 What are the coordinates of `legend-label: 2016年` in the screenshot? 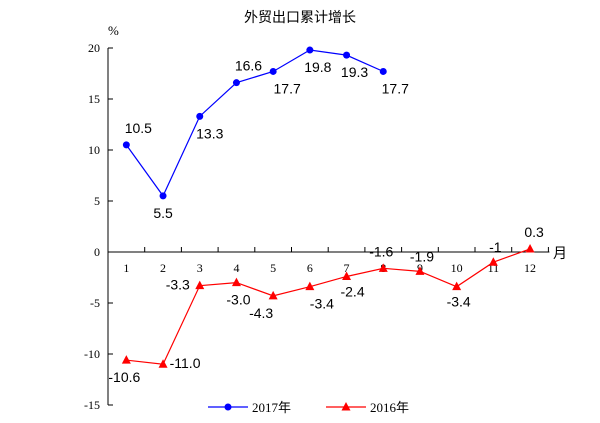 It's located at (389, 407).